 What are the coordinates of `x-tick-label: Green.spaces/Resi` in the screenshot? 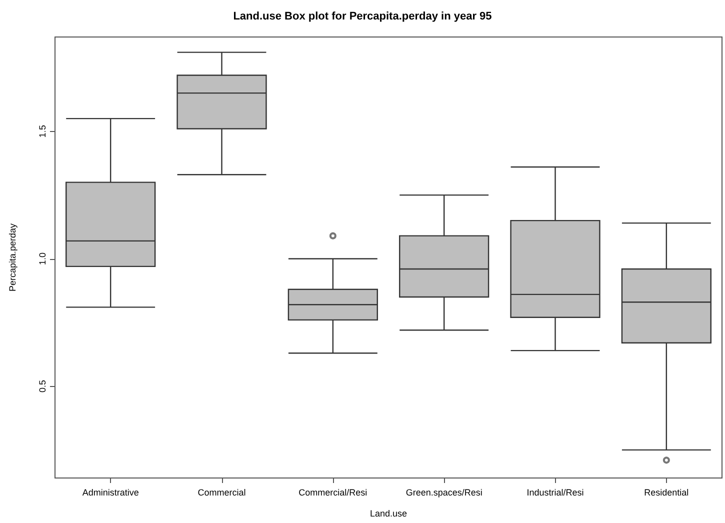 It's located at (444, 493).